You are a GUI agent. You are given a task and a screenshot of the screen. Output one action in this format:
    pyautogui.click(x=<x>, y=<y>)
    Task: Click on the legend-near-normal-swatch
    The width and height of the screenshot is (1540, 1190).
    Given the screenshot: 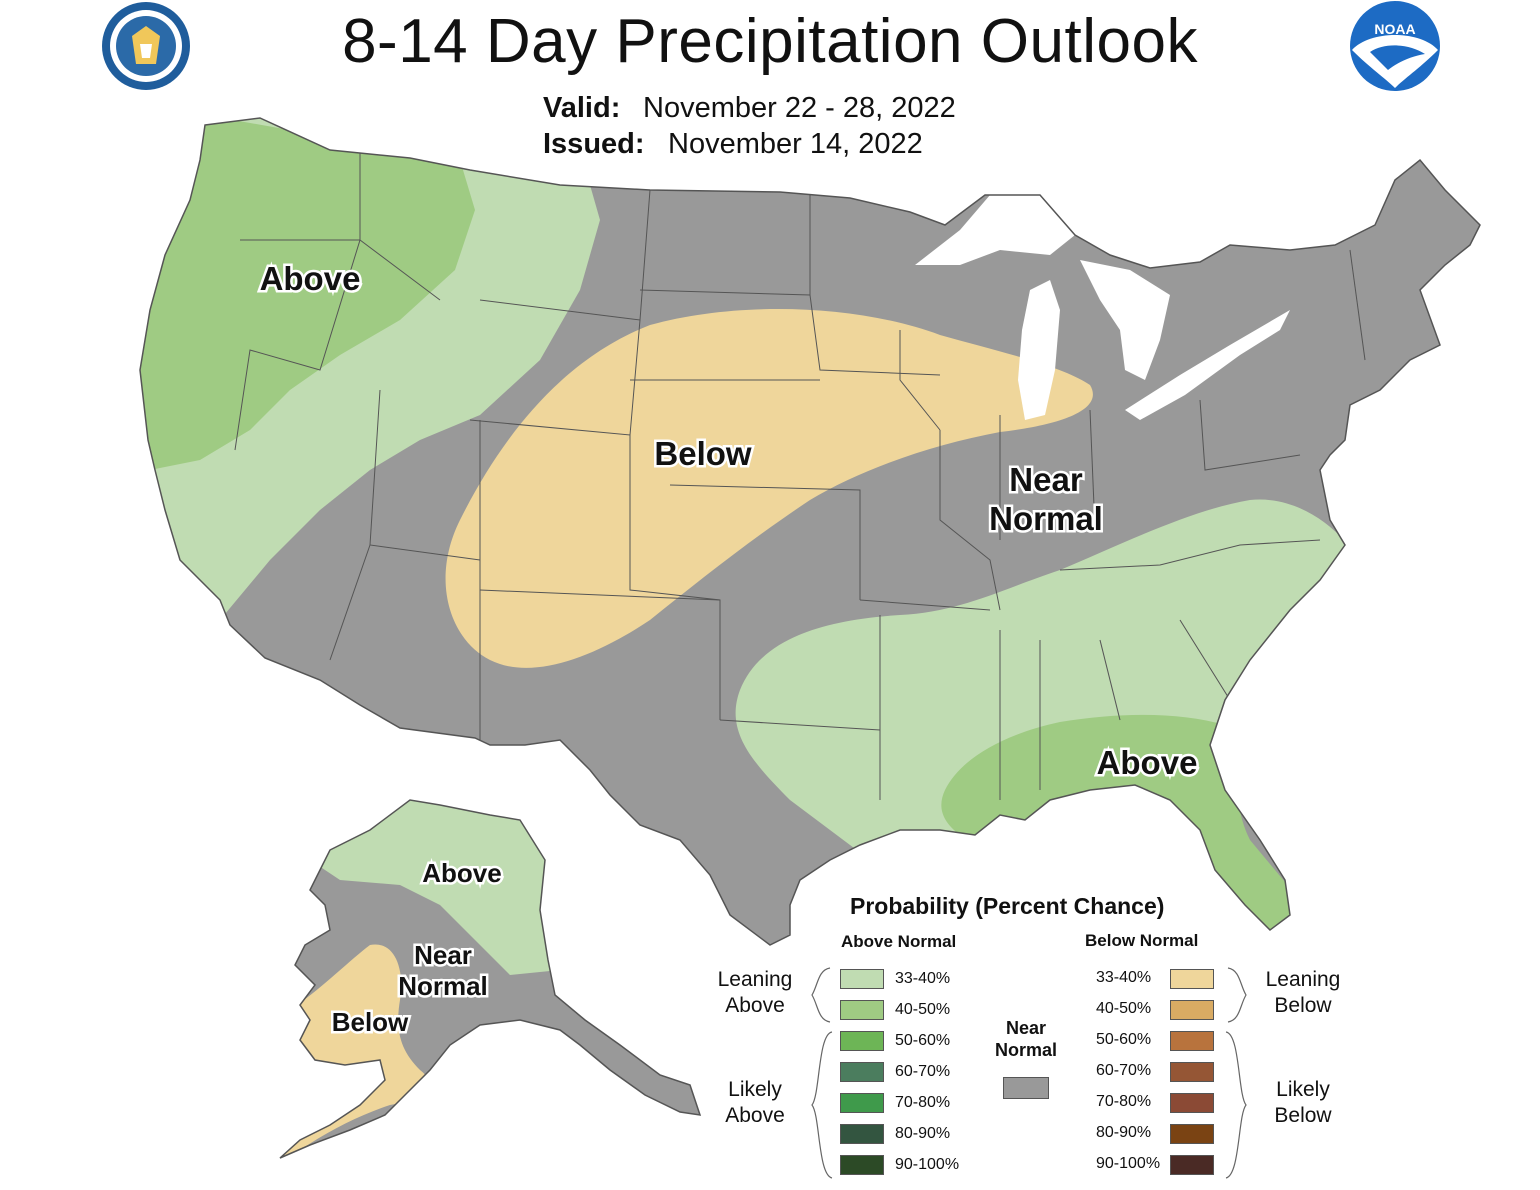 What is the action you would take?
    pyautogui.click(x=1026, y=1088)
    